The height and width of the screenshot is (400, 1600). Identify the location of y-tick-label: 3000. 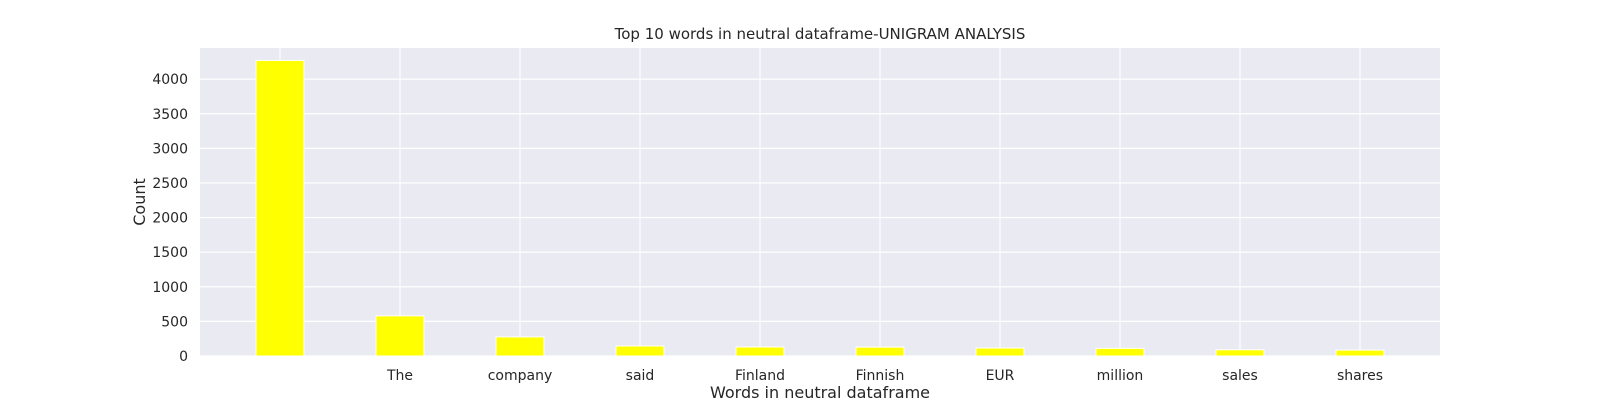
(170, 149).